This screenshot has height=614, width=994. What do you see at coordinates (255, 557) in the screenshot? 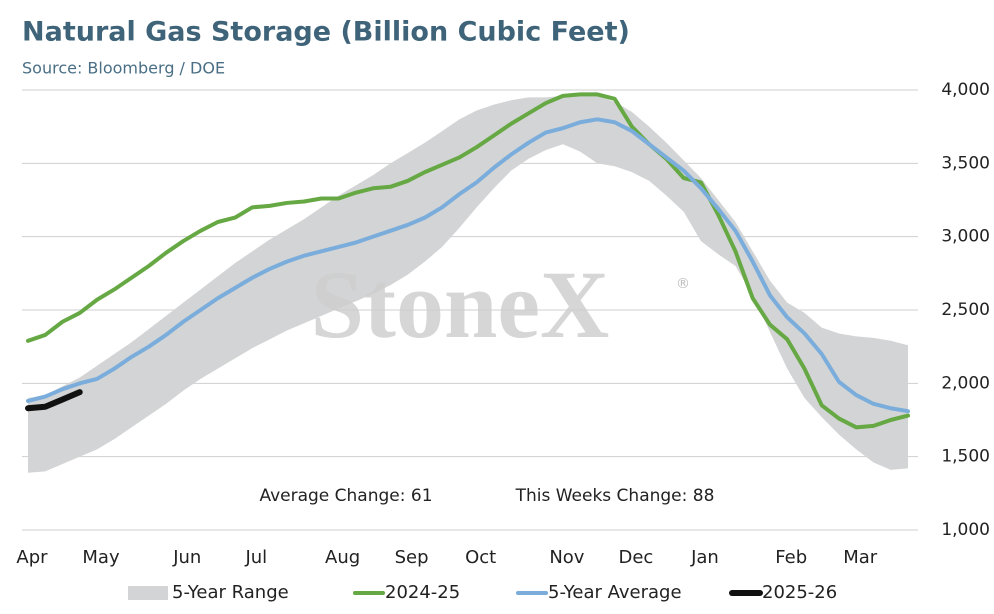
I see `x-tick-label: Jul` at bounding box center [255, 557].